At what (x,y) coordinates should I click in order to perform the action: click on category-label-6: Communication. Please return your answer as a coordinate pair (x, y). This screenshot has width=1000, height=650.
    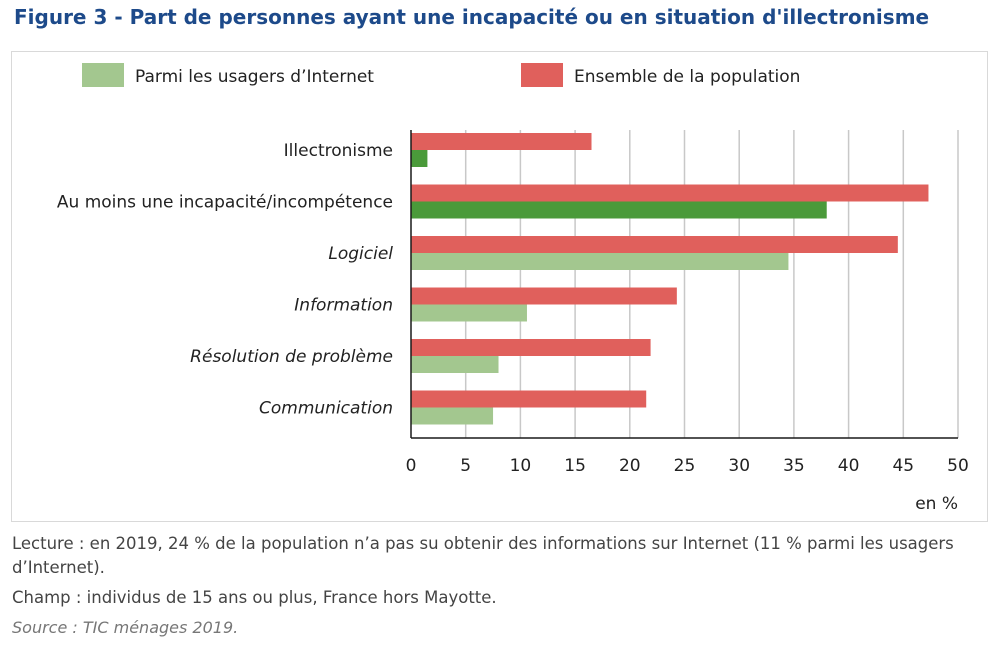
    Looking at the image, I should click on (326, 409).